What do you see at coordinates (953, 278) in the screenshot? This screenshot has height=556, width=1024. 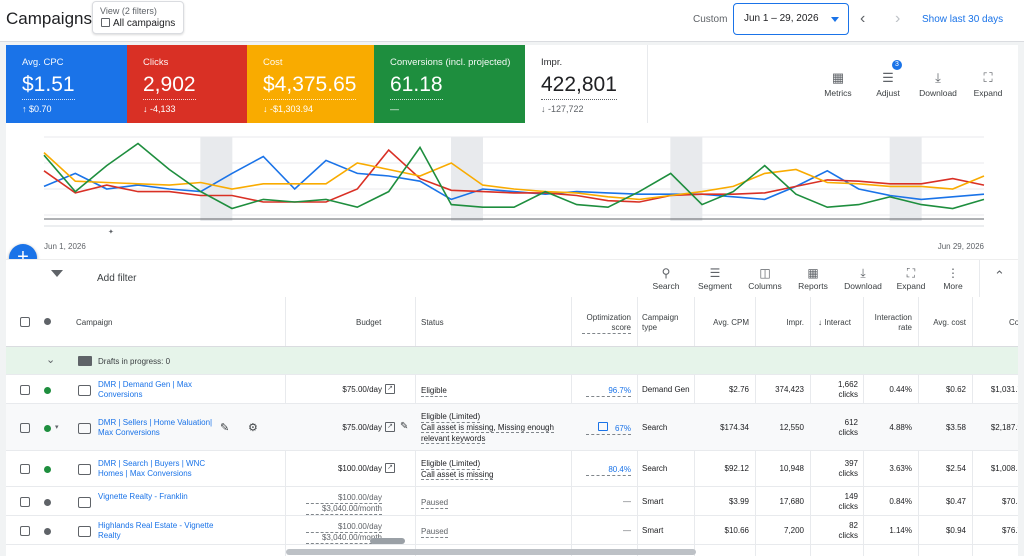 I see `toolbar-more: ⋮ More` at bounding box center [953, 278].